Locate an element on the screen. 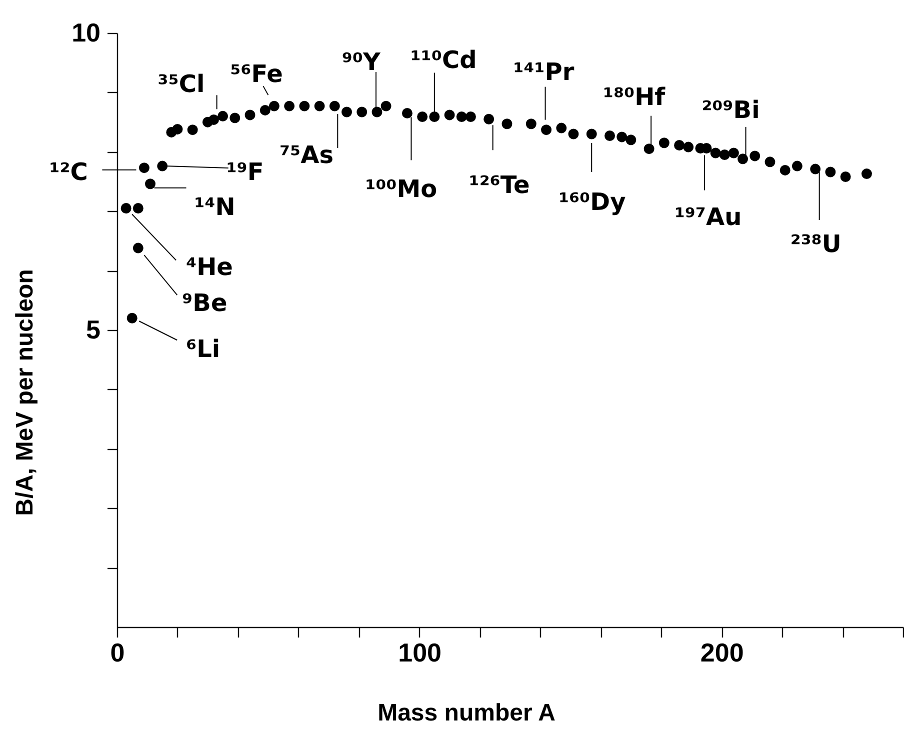 This screenshot has height=736, width=904. annotation: ⁷⁵As is located at coordinates (307, 155).